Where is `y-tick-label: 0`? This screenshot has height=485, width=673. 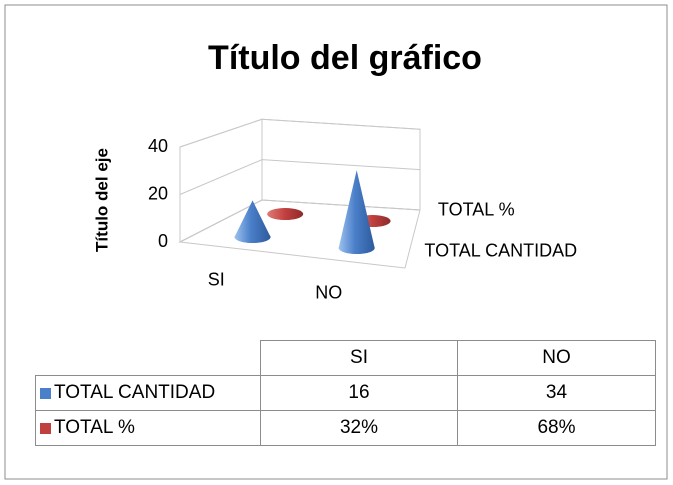
y-tick-label: 0 is located at coordinates (163, 241).